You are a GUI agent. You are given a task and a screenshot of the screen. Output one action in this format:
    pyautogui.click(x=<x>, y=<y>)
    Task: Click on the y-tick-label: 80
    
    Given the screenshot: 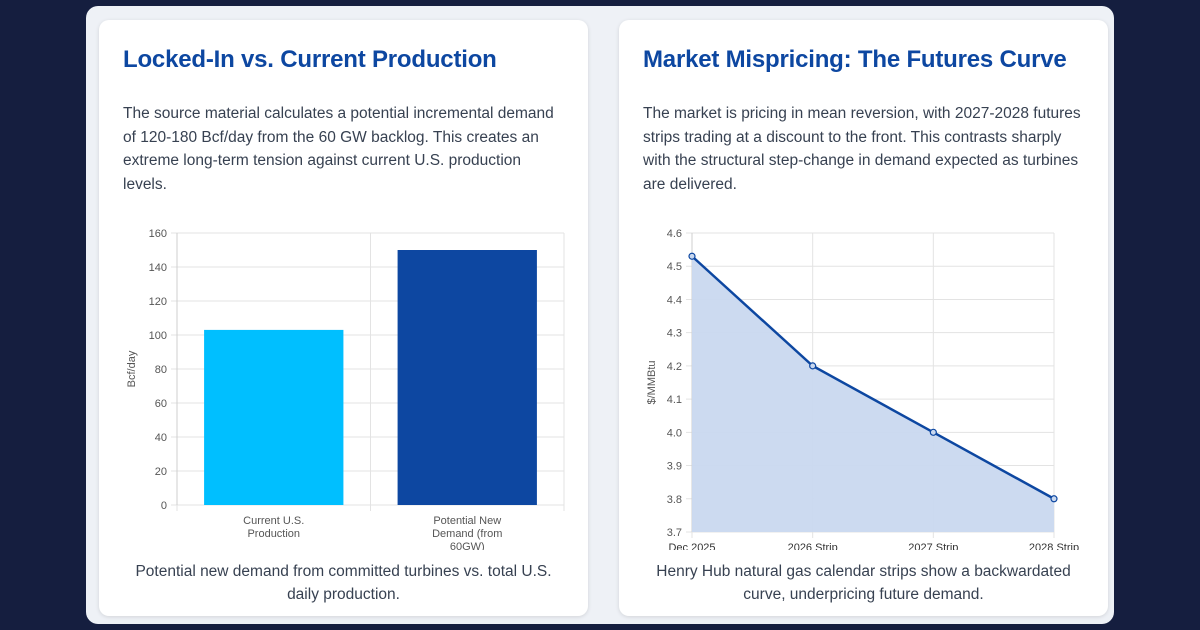 What is the action you would take?
    pyautogui.click(x=161, y=370)
    